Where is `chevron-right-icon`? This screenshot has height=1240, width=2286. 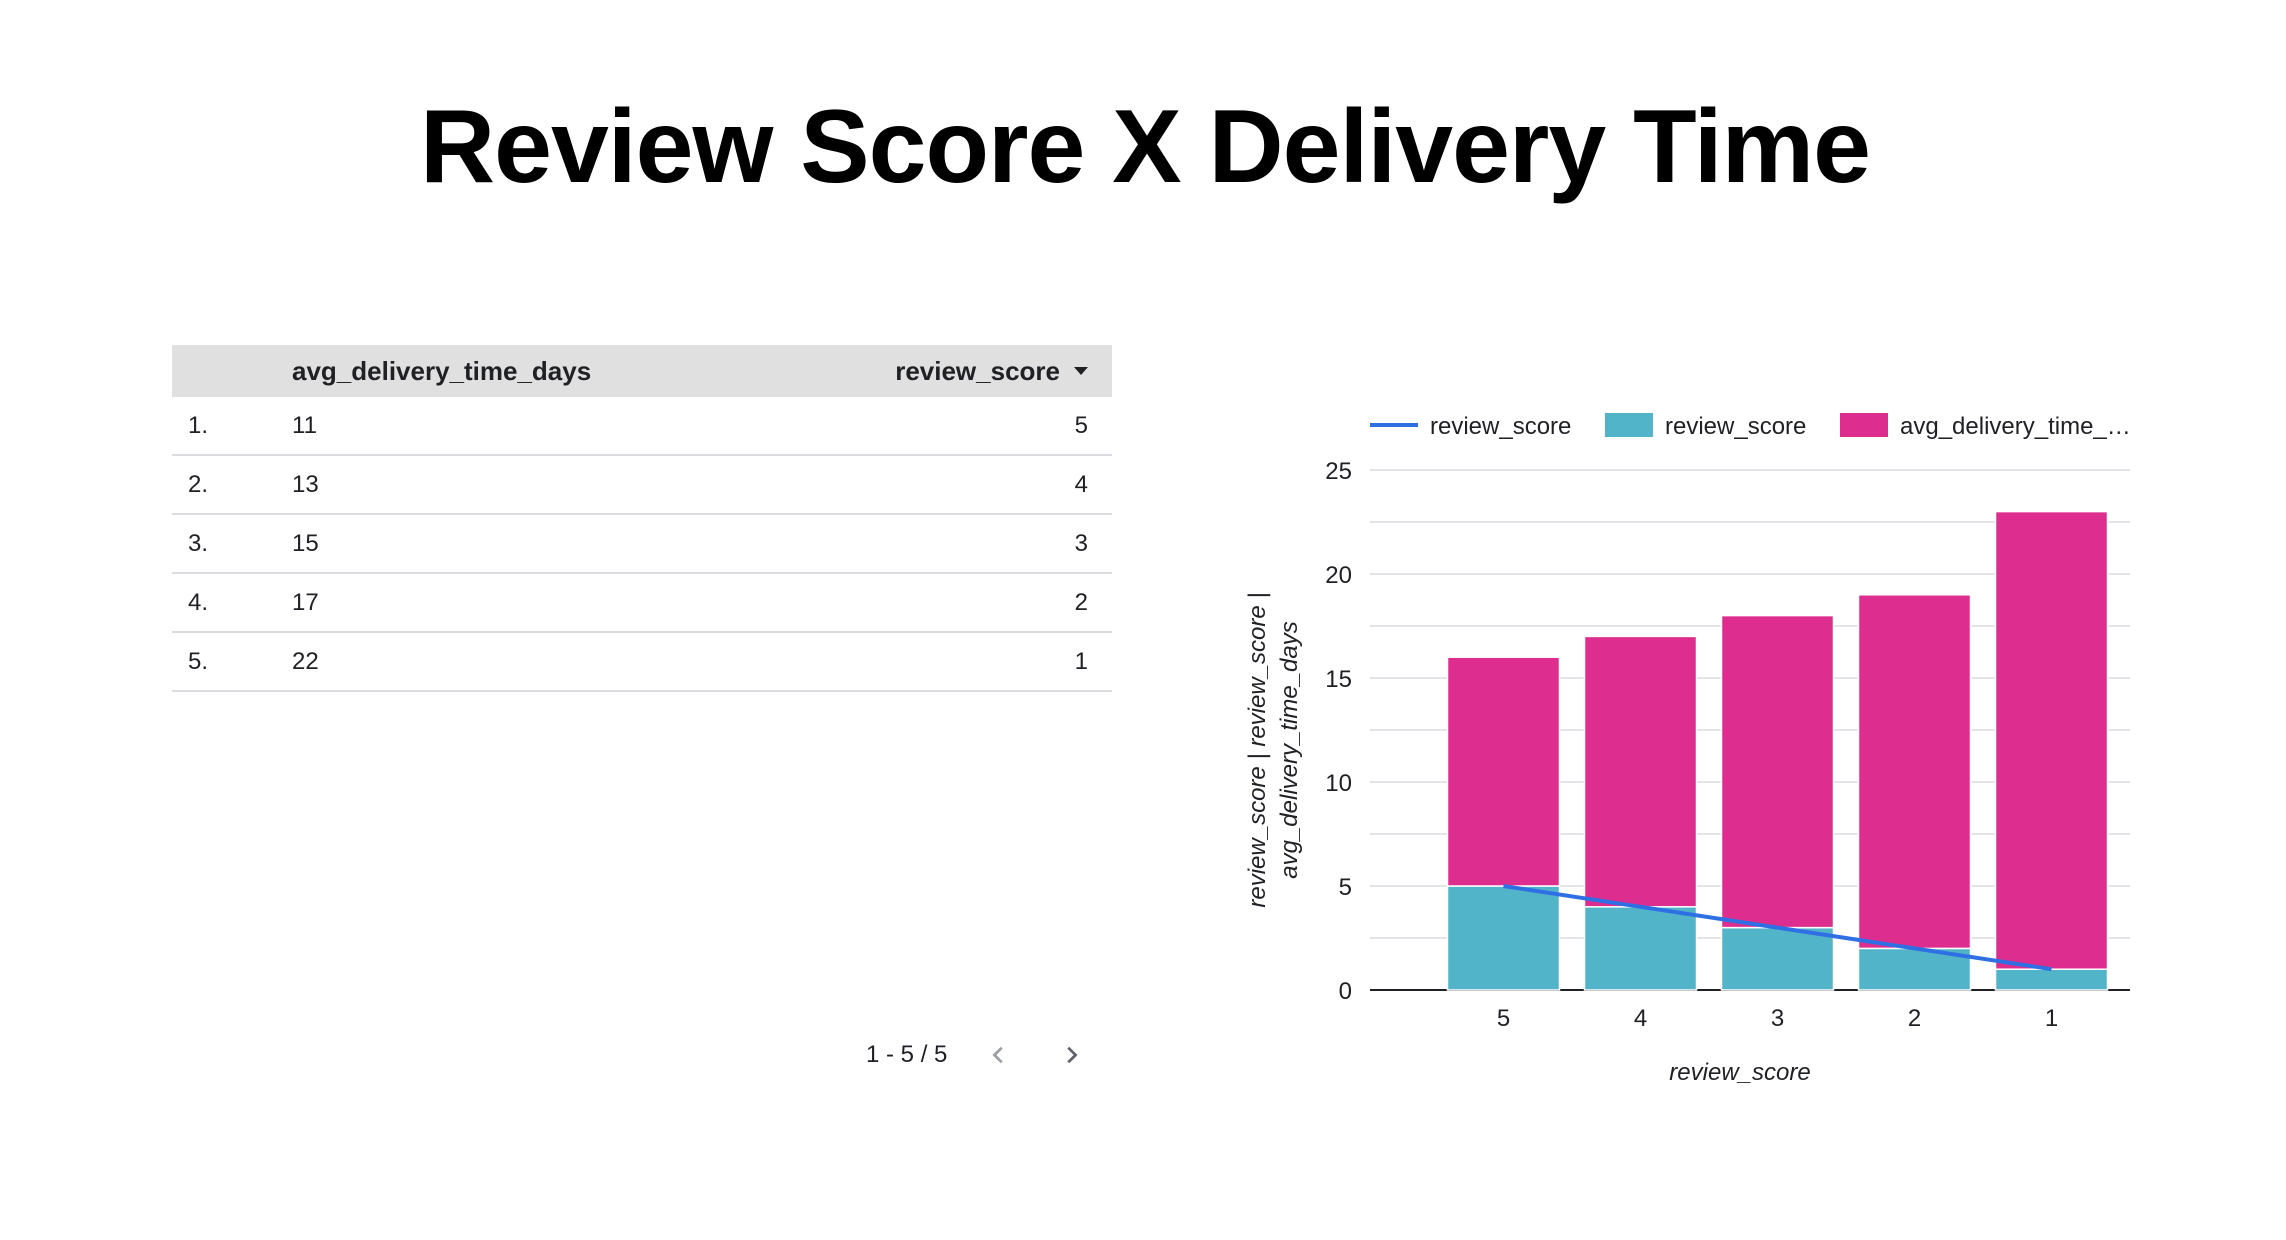 chevron-right-icon is located at coordinates (1071, 1055).